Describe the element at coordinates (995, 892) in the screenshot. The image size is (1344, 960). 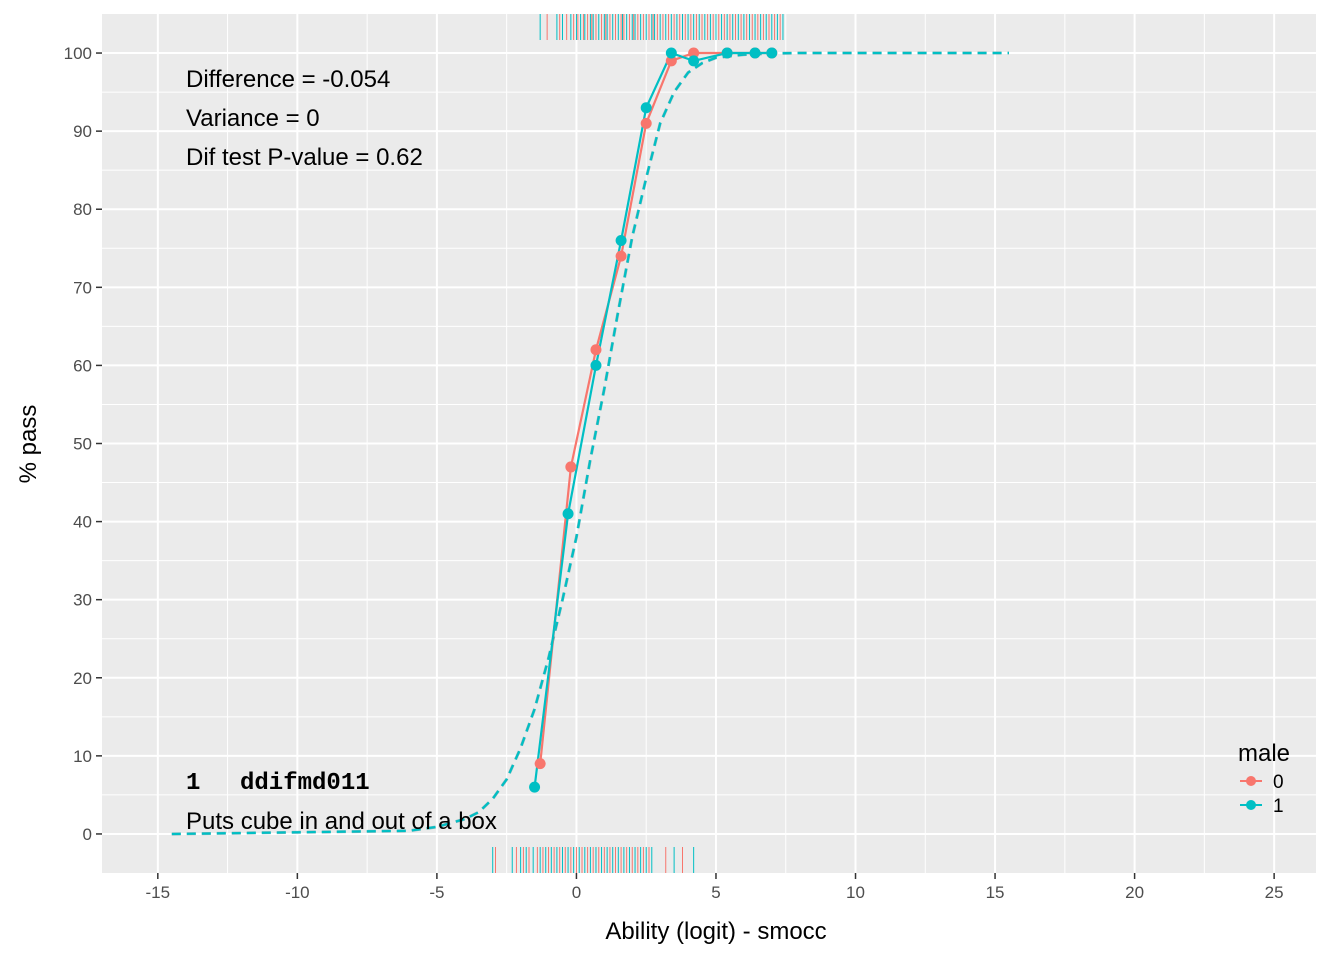
I see `x-tick-label: 15` at that location.